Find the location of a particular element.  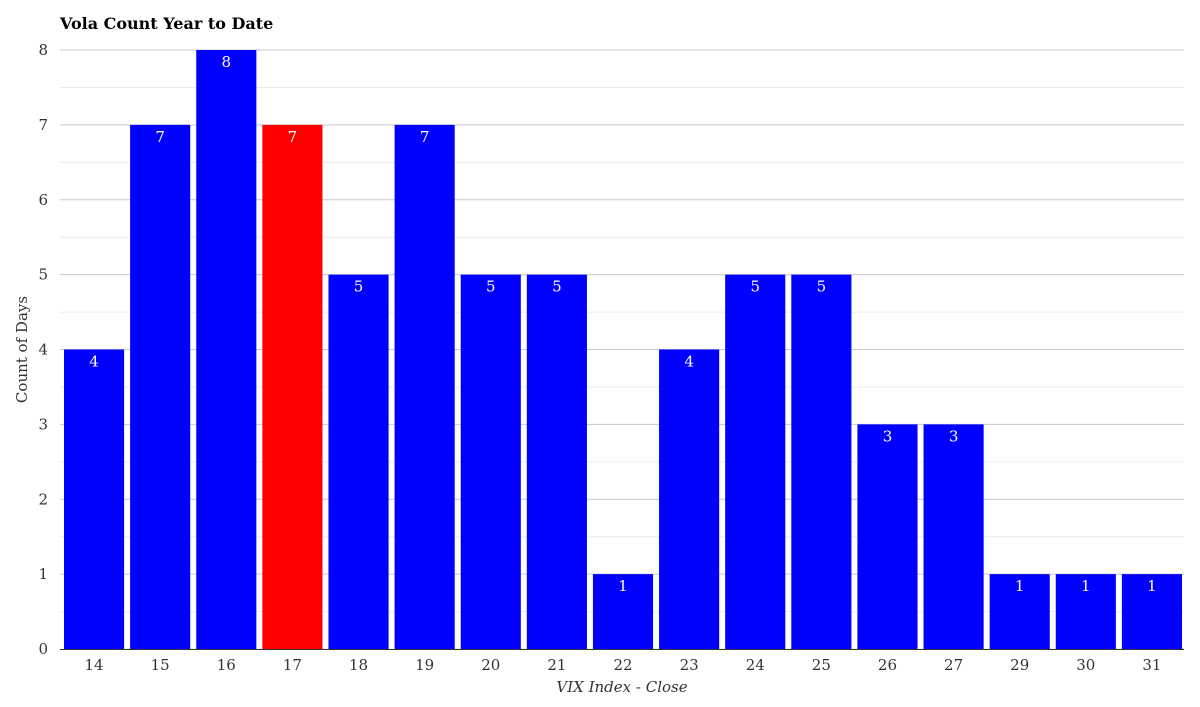

y-tick-label: 7 is located at coordinates (43, 125).